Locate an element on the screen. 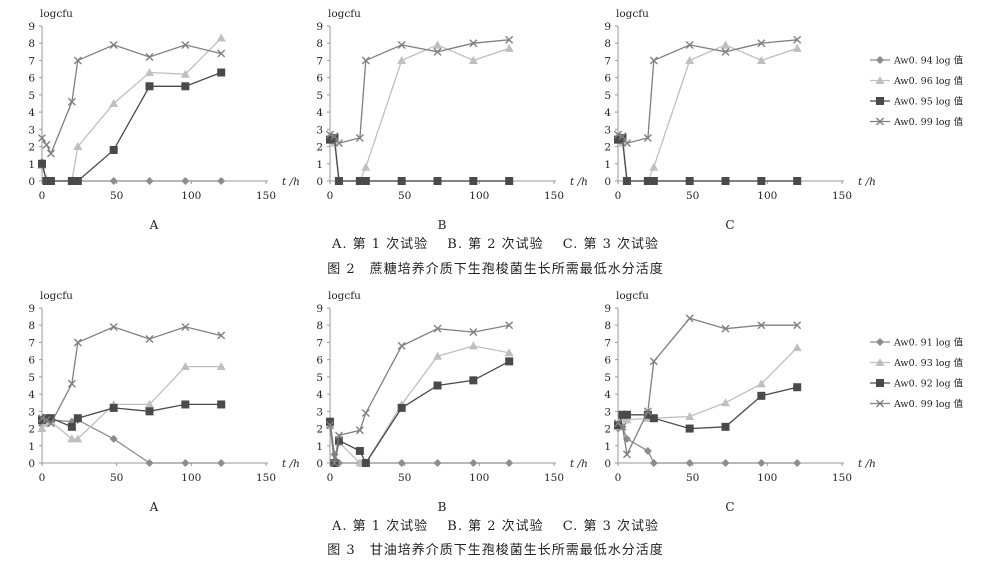 The height and width of the screenshot is (565, 991). chart-panel-a: 0 1 2 3 4 5 6 7 8 9 0 50 100 150 logcfu t /h A is located at coordinates (164, 120).